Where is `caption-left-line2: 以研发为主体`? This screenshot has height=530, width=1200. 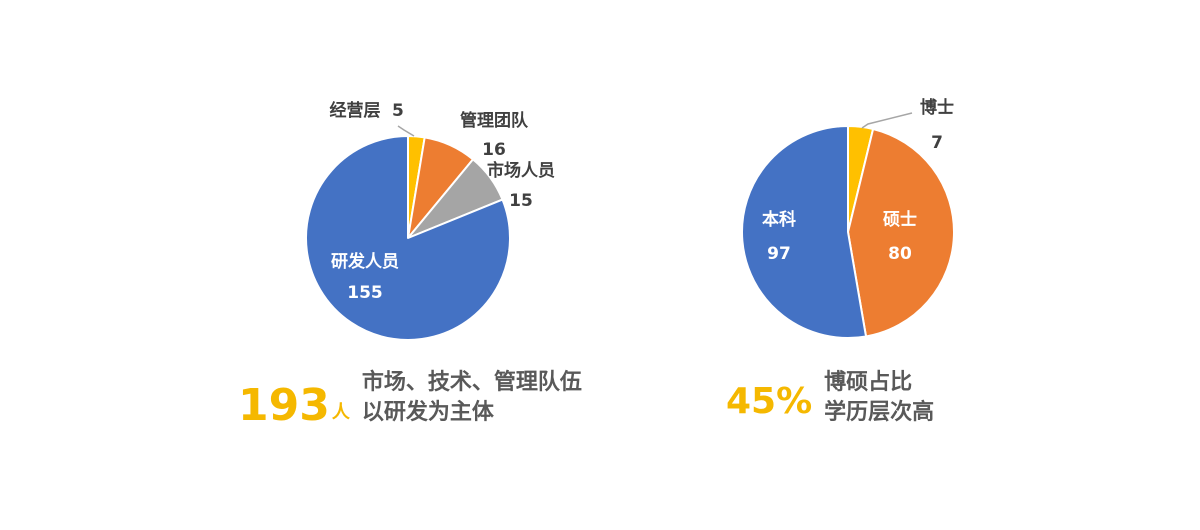
caption-left-line2: 以研发为主体 is located at coordinates (427, 412).